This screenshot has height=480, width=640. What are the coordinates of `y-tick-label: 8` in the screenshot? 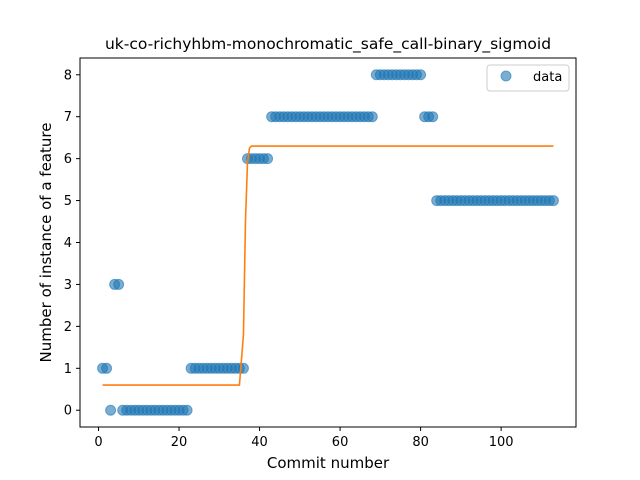 It's located at (68, 75).